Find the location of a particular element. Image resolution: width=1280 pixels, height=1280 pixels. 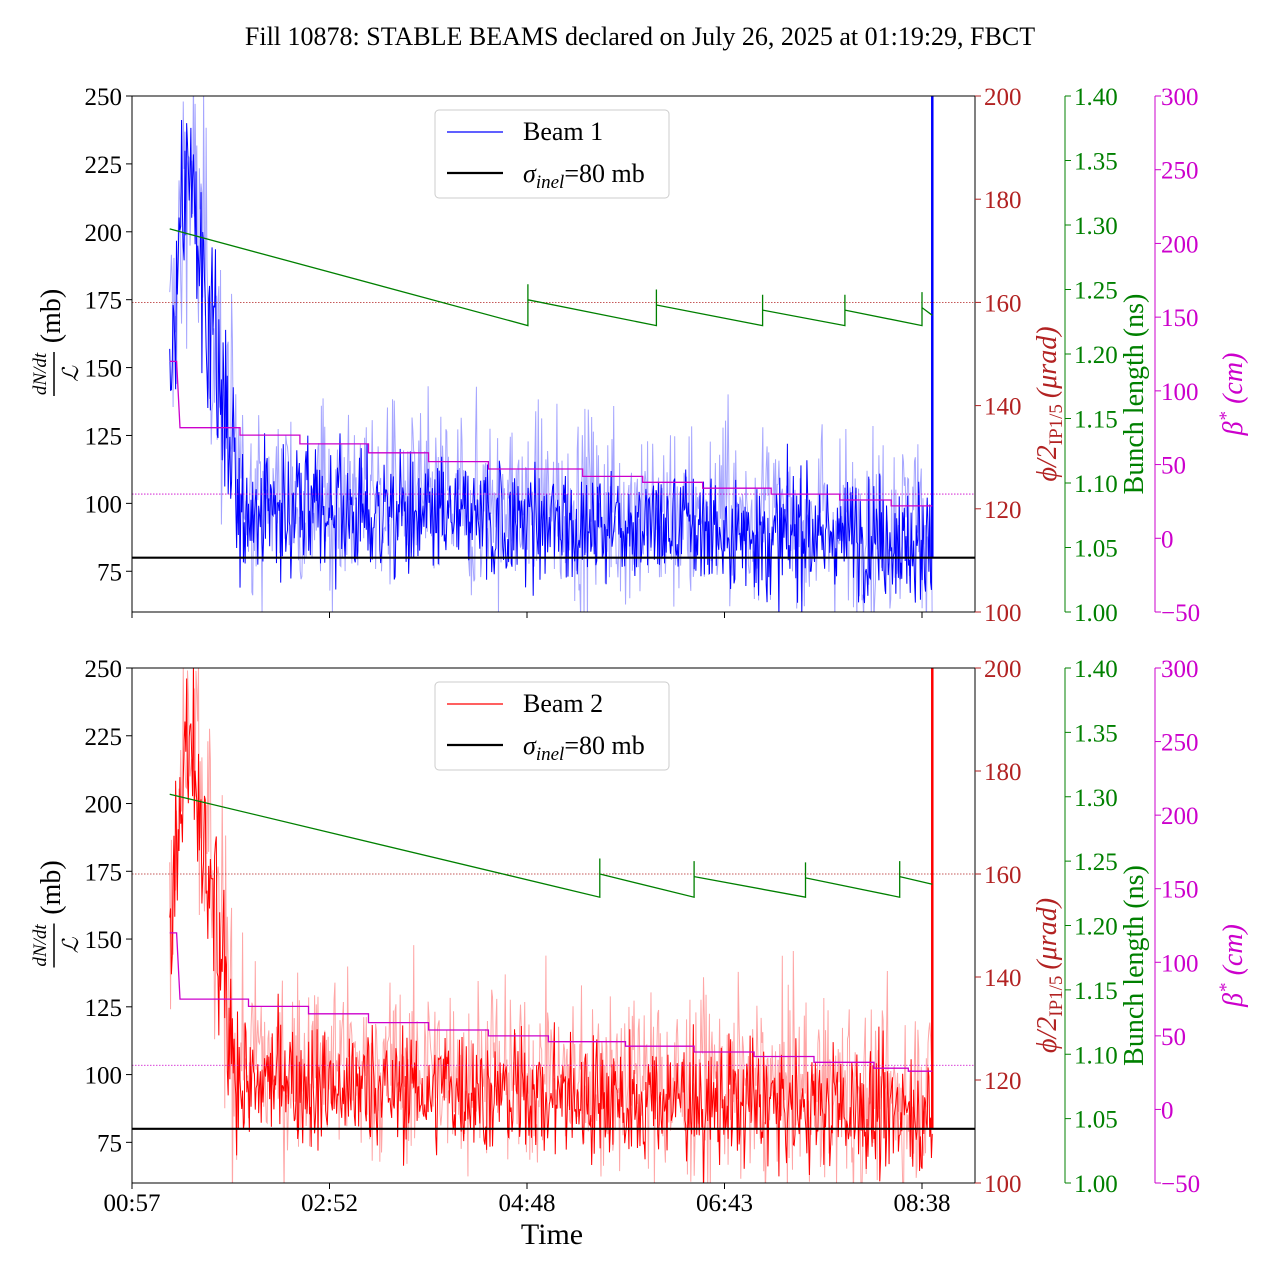

beta-tick-label: 150 is located at coordinates (1180, 318).